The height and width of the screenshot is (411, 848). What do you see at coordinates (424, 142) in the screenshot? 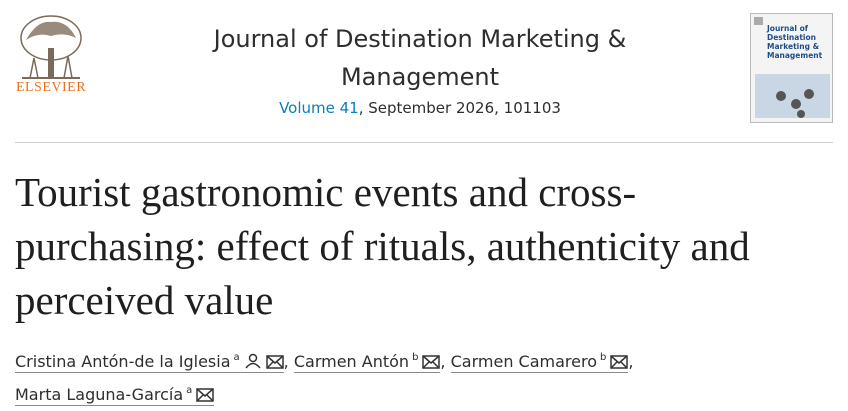
I see `divider` at bounding box center [424, 142].